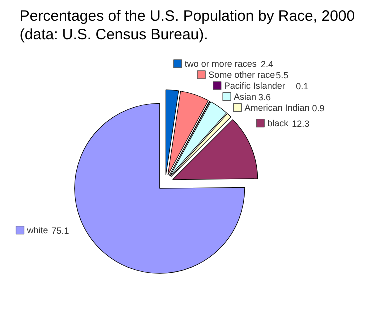 The width and height of the screenshot is (374, 320). I want to click on legend-label: white, so click(37, 230).